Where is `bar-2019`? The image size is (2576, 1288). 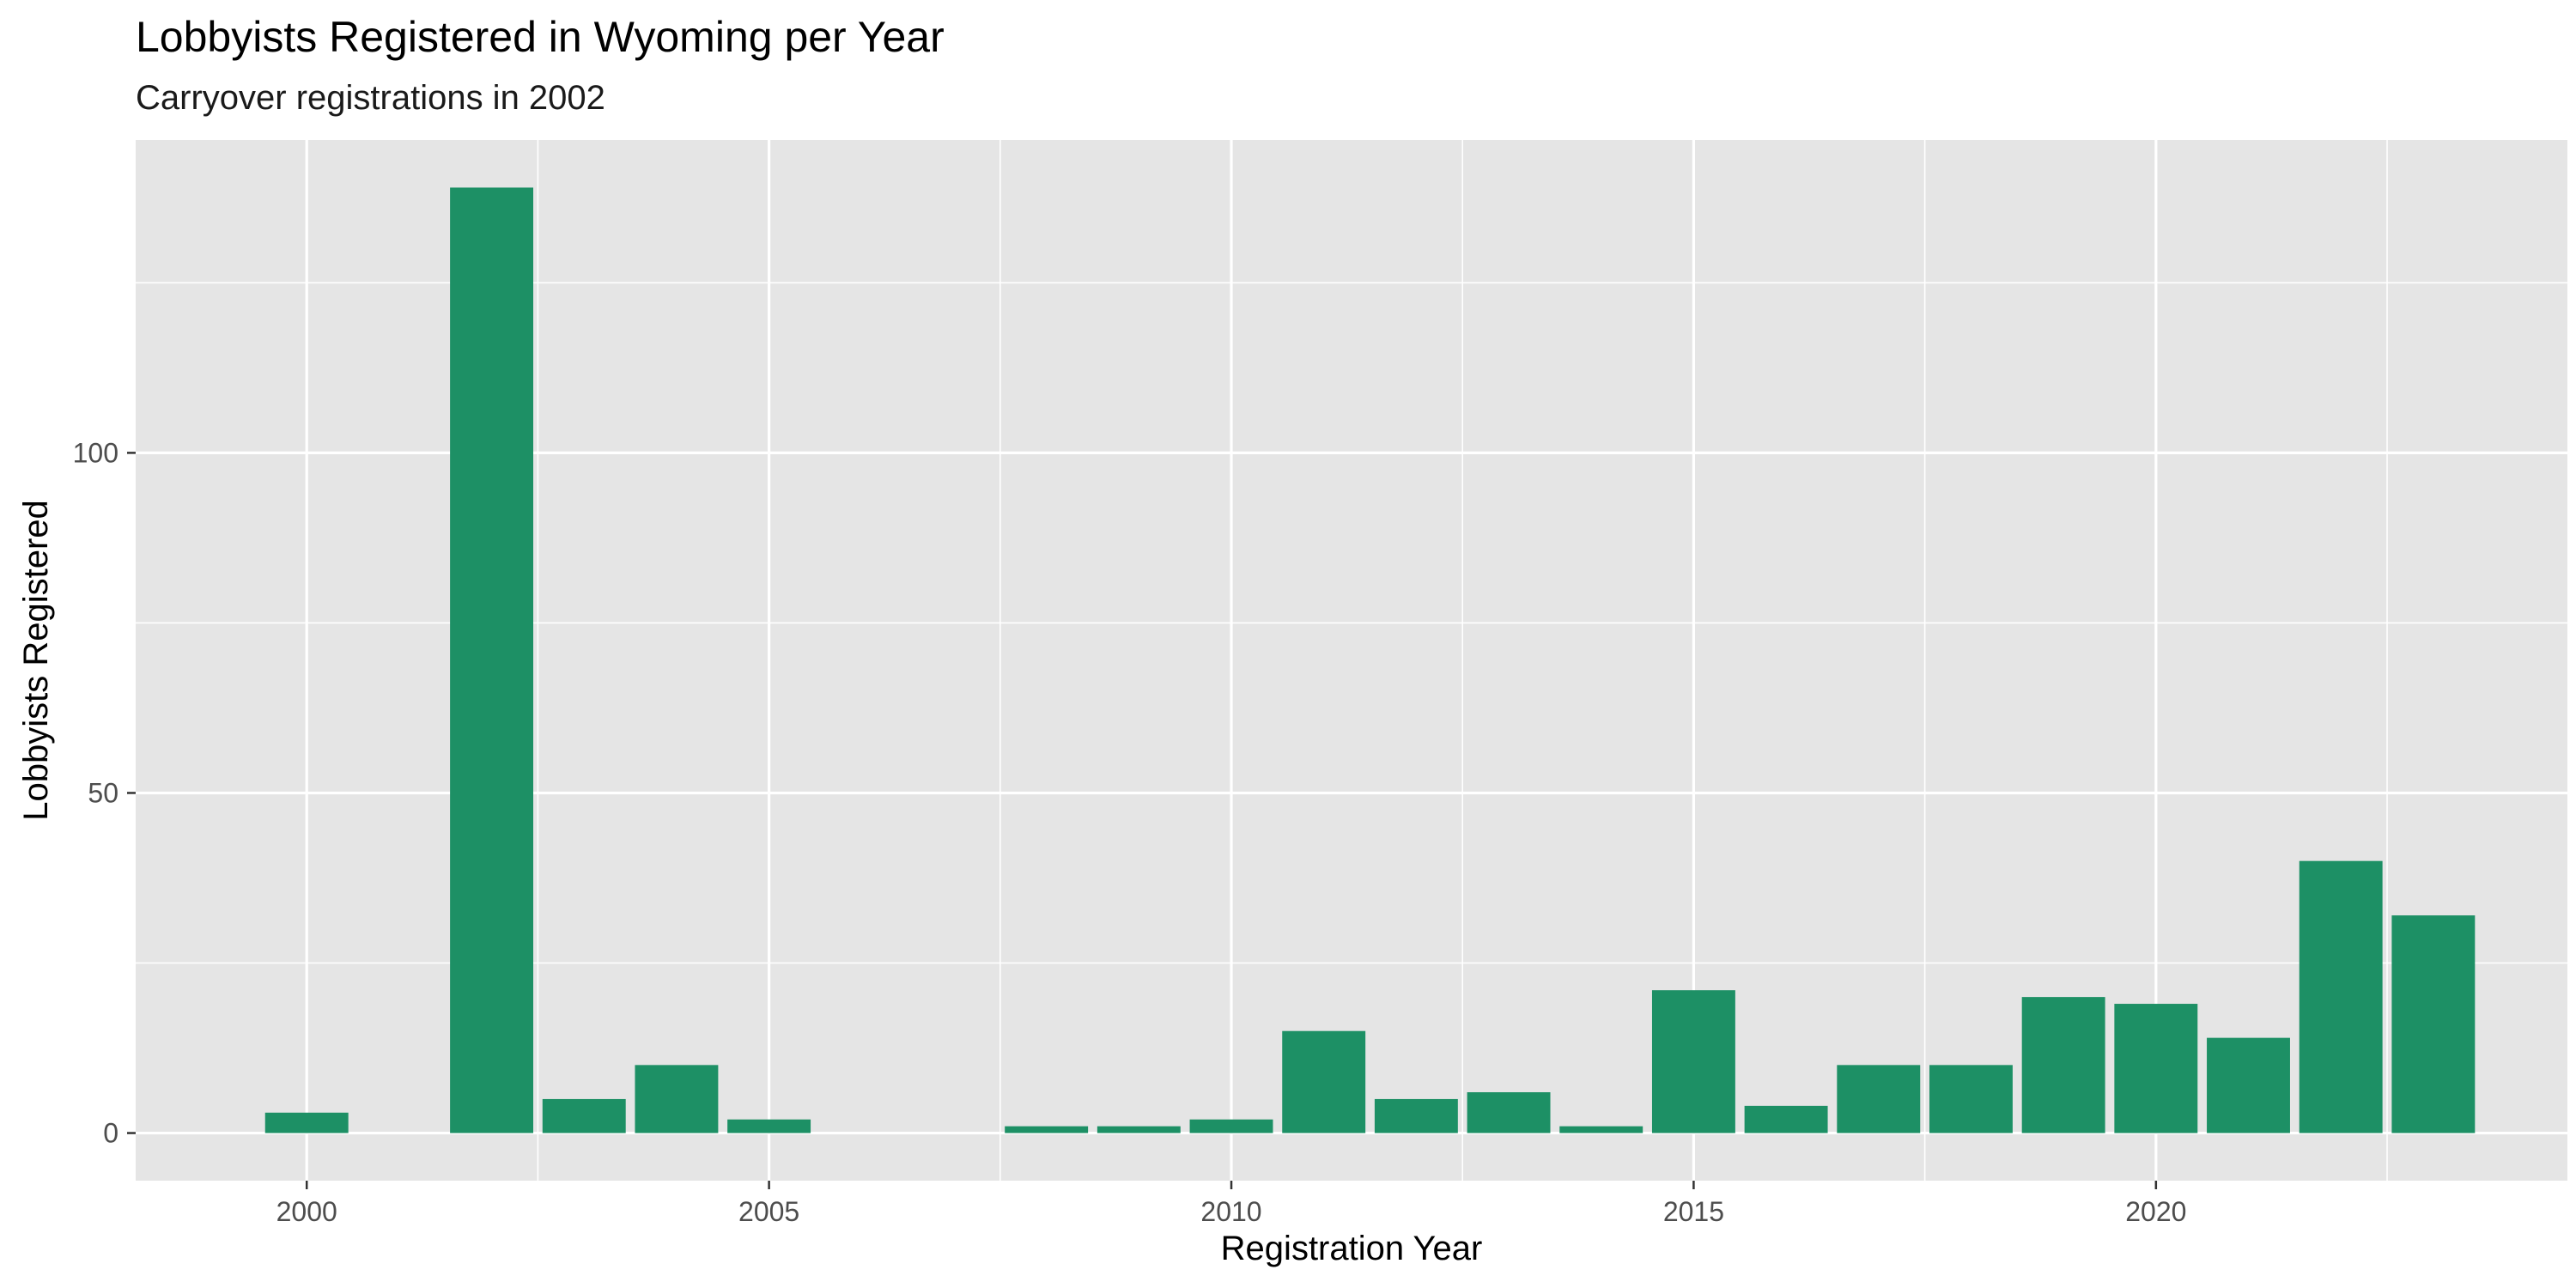
bar-2019 is located at coordinates (2063, 1065).